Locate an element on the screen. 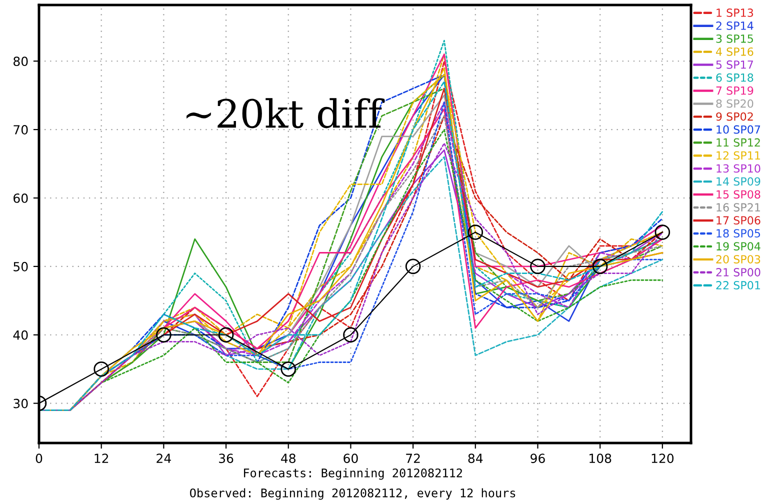 The height and width of the screenshot is (503, 767). legend-label: 15 SP08 is located at coordinates (738, 194).